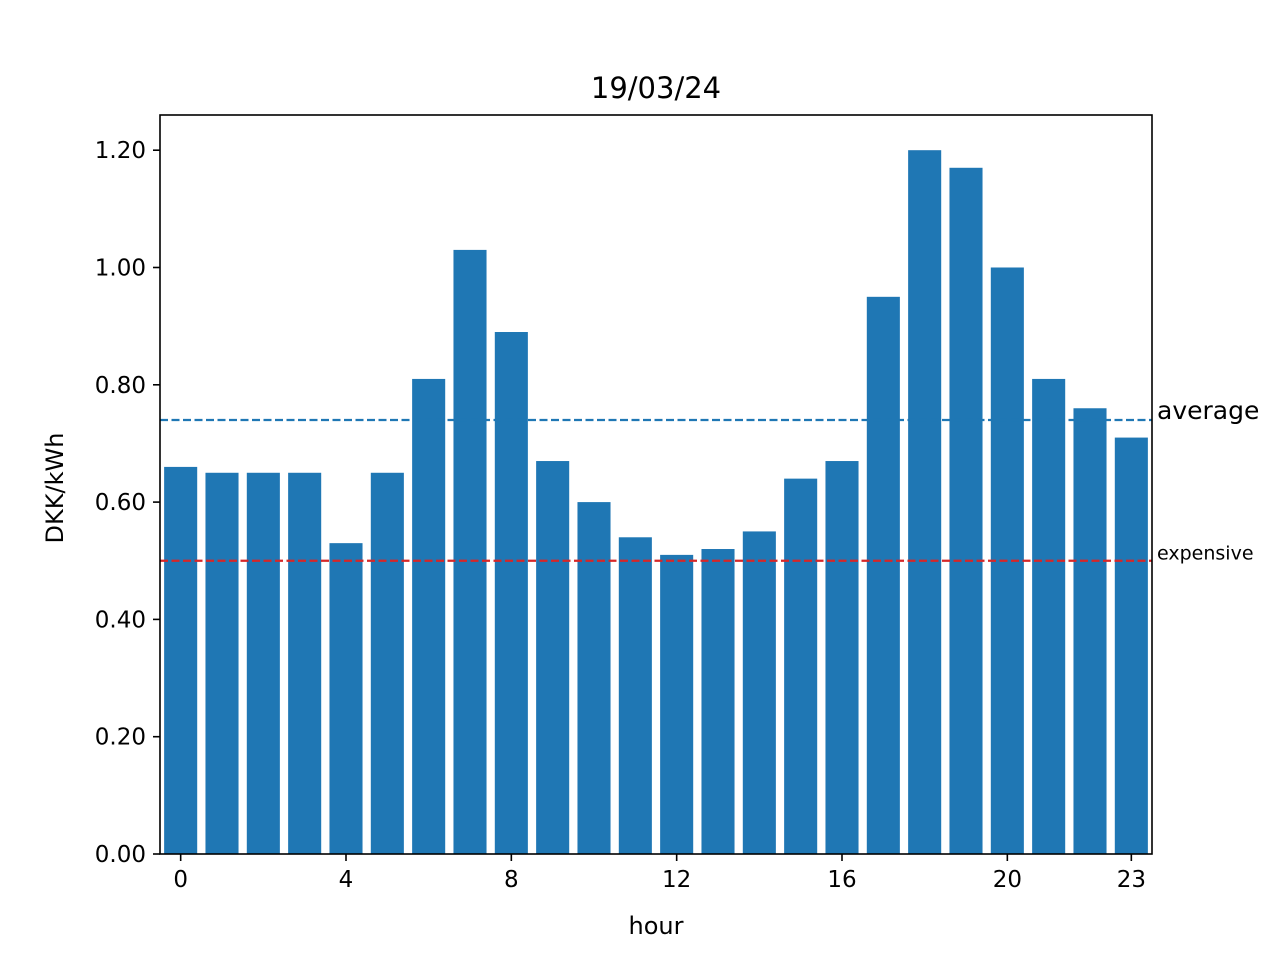 Image resolution: width=1280 pixels, height=960 pixels. What do you see at coordinates (656, 926) in the screenshot?
I see `x-axis-label: hour` at bounding box center [656, 926].